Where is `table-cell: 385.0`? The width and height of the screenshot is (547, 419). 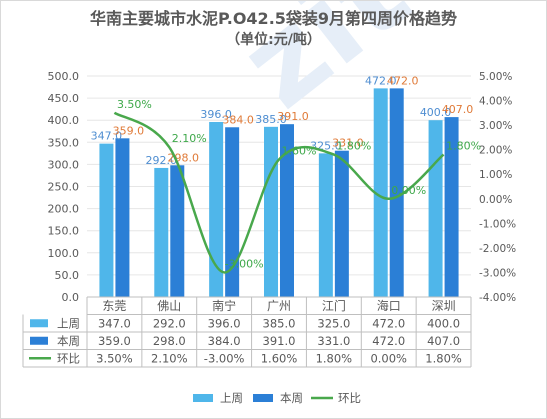 table-cell: 385.0 is located at coordinates (279, 323).